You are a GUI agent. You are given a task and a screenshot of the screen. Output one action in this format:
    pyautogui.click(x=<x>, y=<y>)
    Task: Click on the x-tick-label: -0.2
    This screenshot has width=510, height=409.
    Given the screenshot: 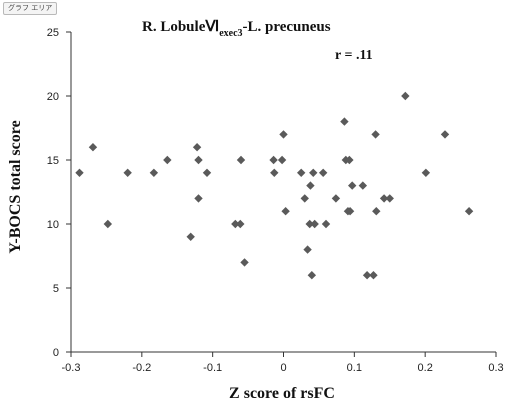 What is the action you would take?
    pyautogui.click(x=141, y=368)
    